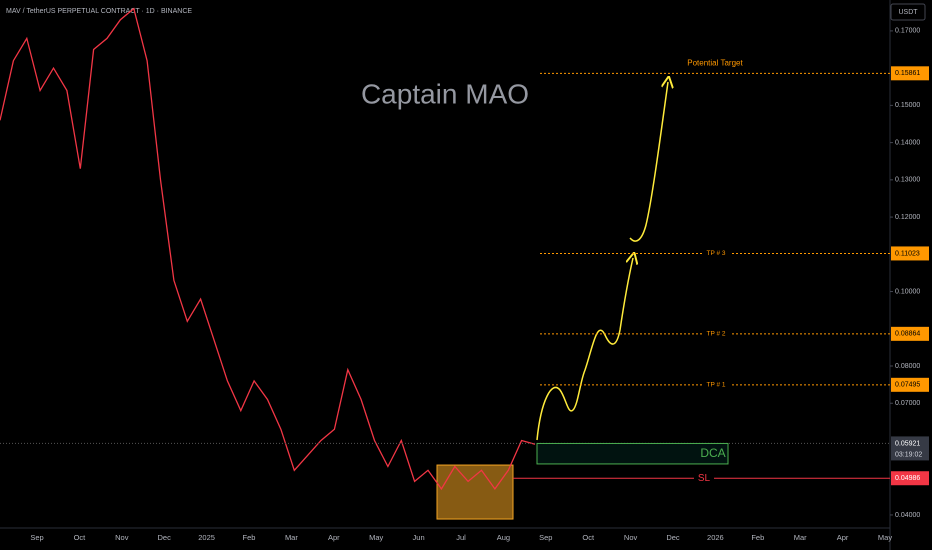  I want to click on x-tick-label: 2026, so click(715, 537).